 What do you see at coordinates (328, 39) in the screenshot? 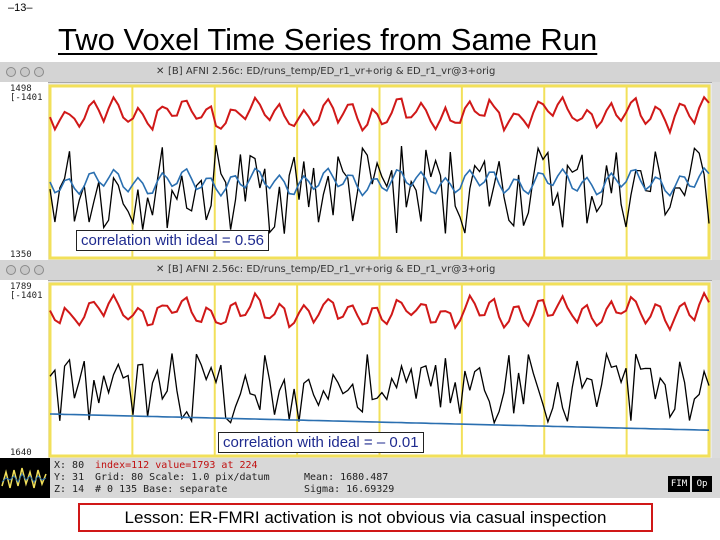
I see `slide-title: Two Voxel Time Series from Same Run` at bounding box center [328, 39].